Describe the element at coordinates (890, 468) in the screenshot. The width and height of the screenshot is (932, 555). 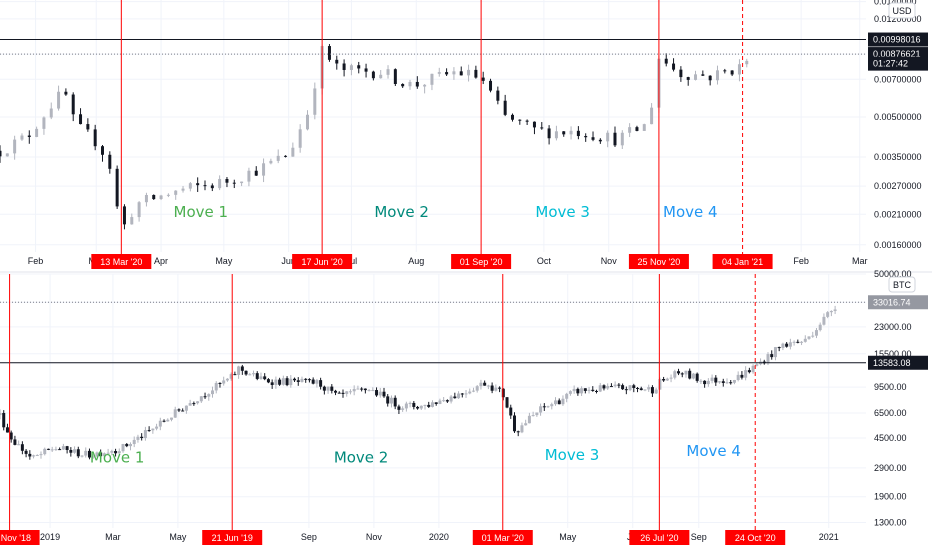
I see `y-tick-label: 2900.00` at that location.